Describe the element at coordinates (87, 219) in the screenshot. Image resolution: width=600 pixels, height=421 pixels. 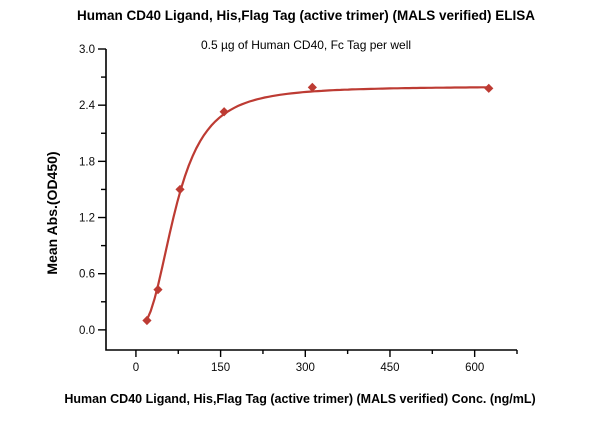
I see `y-tick-label: 1.2` at that location.